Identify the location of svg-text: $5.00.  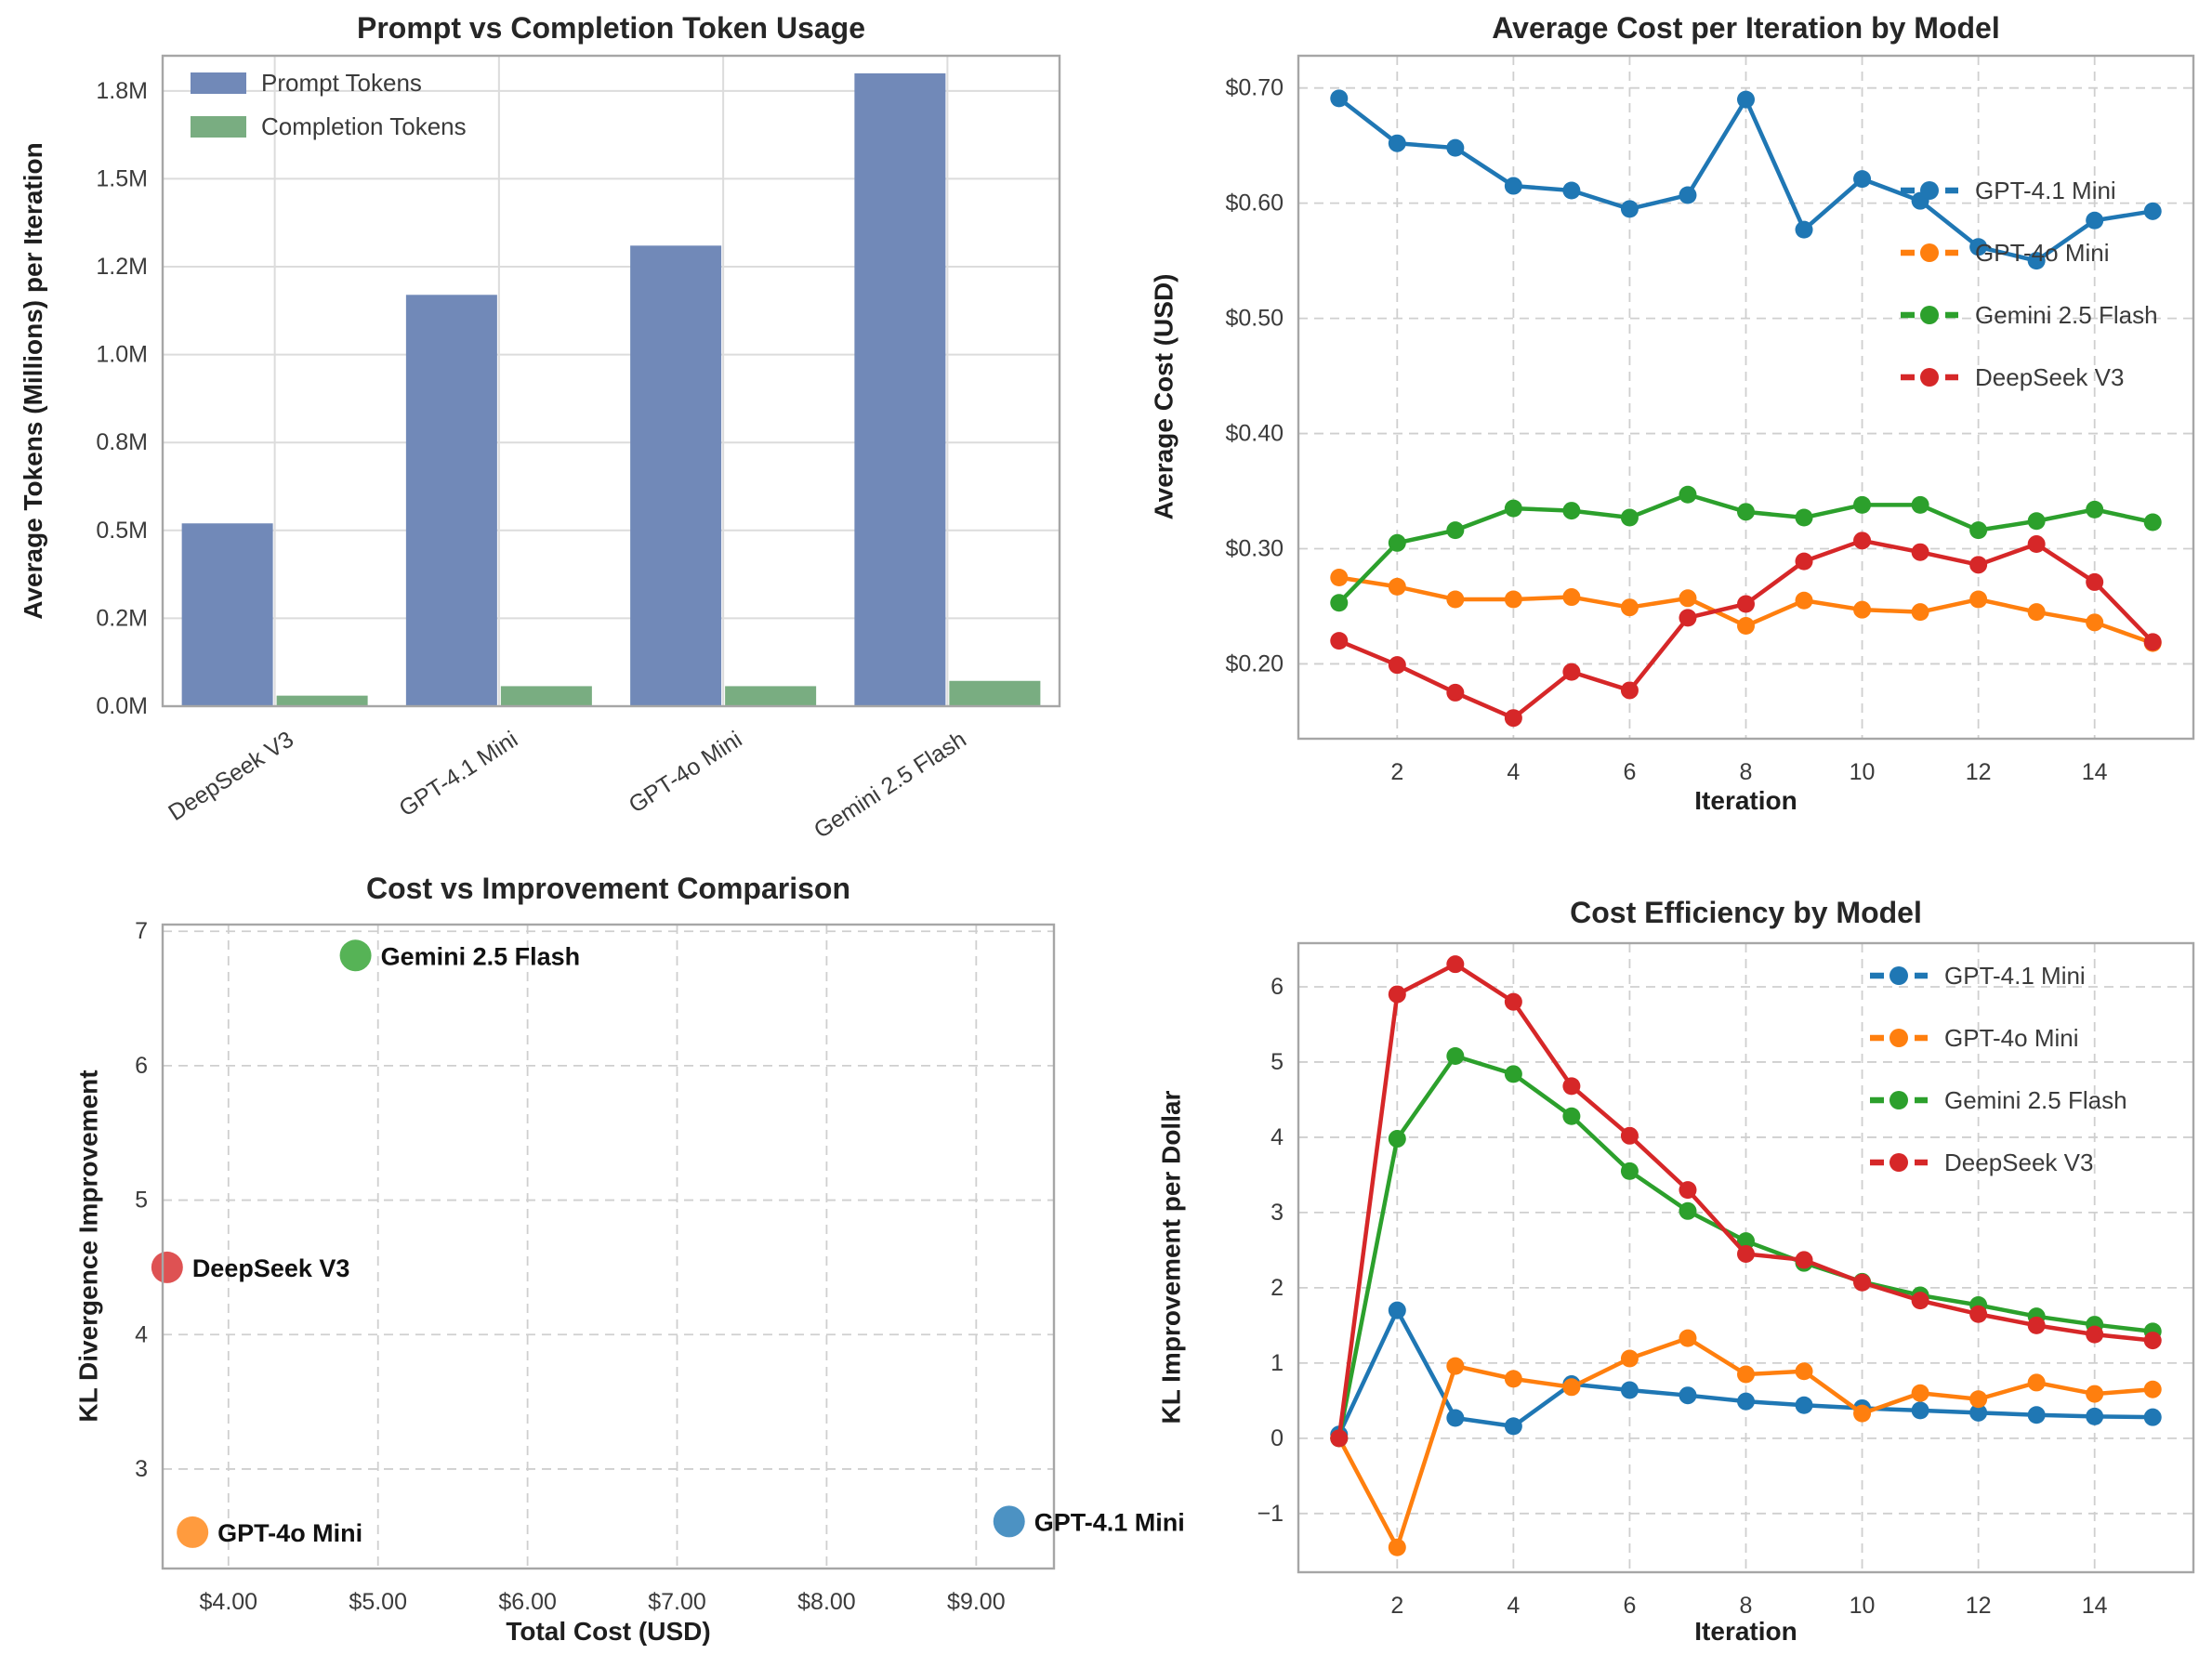
(378, 1602).